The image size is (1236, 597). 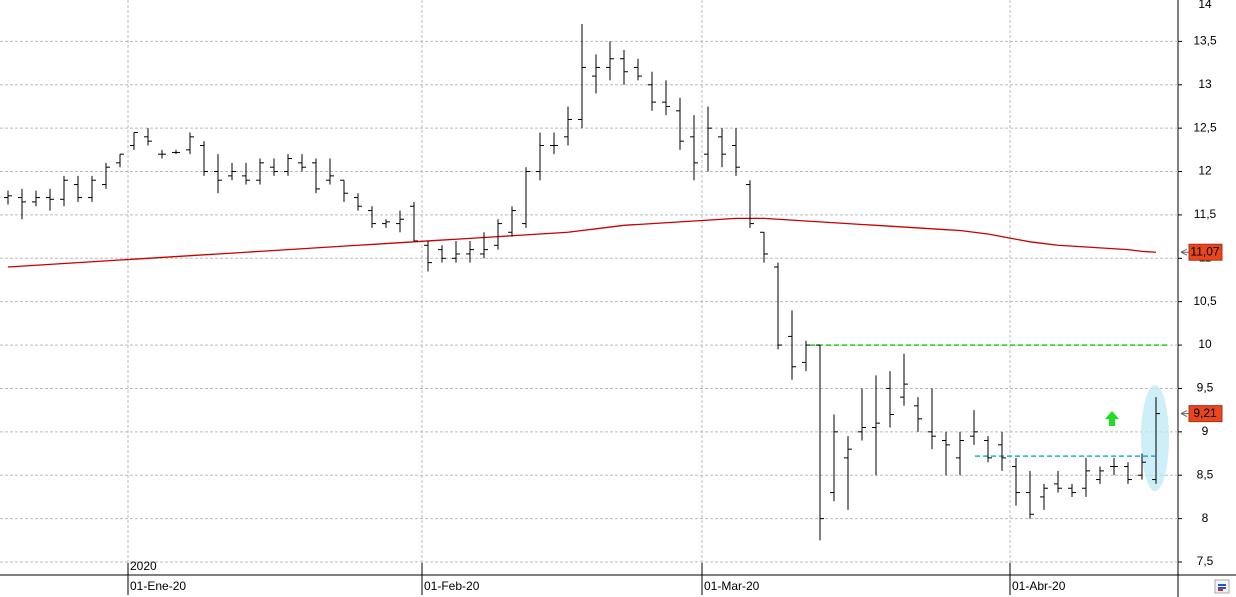 I want to click on price-tag-label: 9,21, so click(x=1205, y=413).